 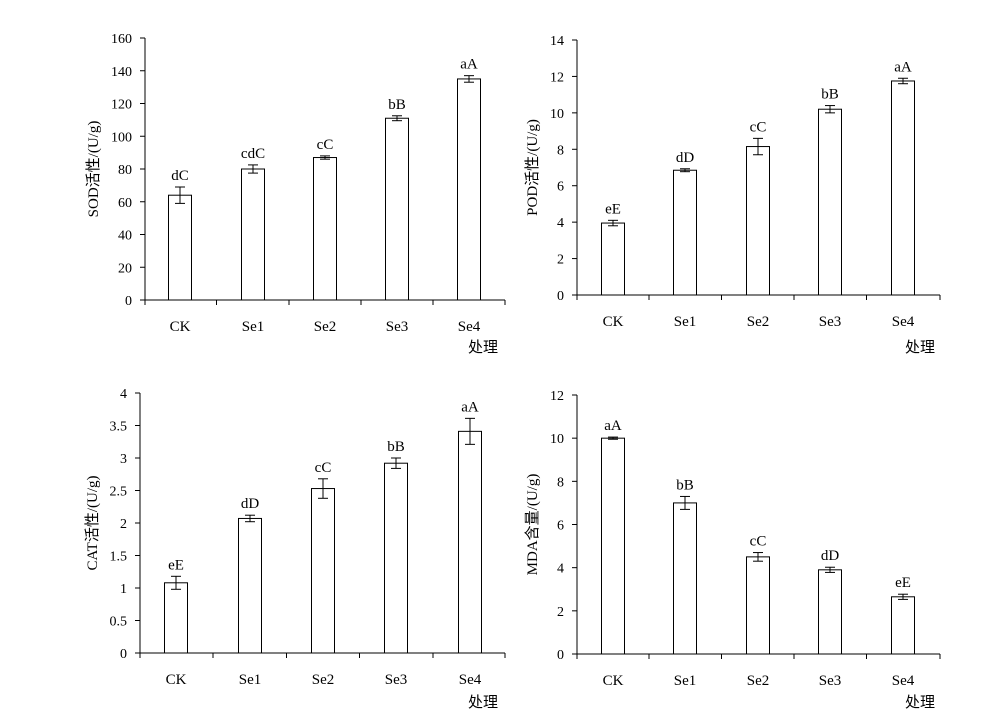 I want to click on significance-label: cdC, so click(x=253, y=154).